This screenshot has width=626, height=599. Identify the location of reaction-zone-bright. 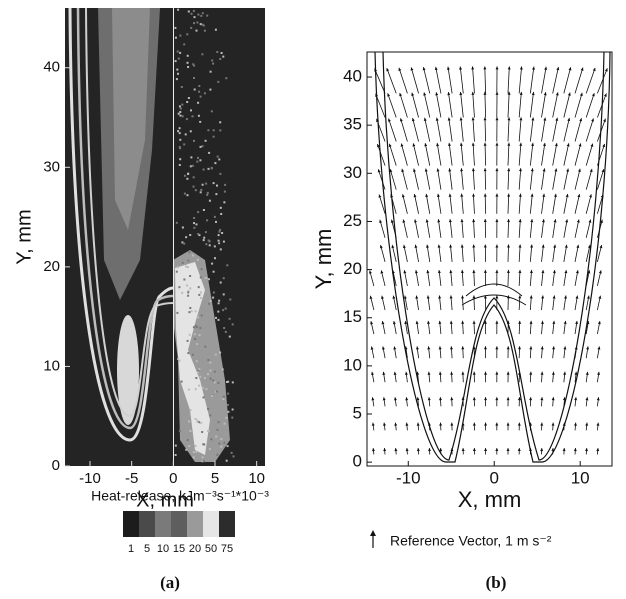
(192, 358).